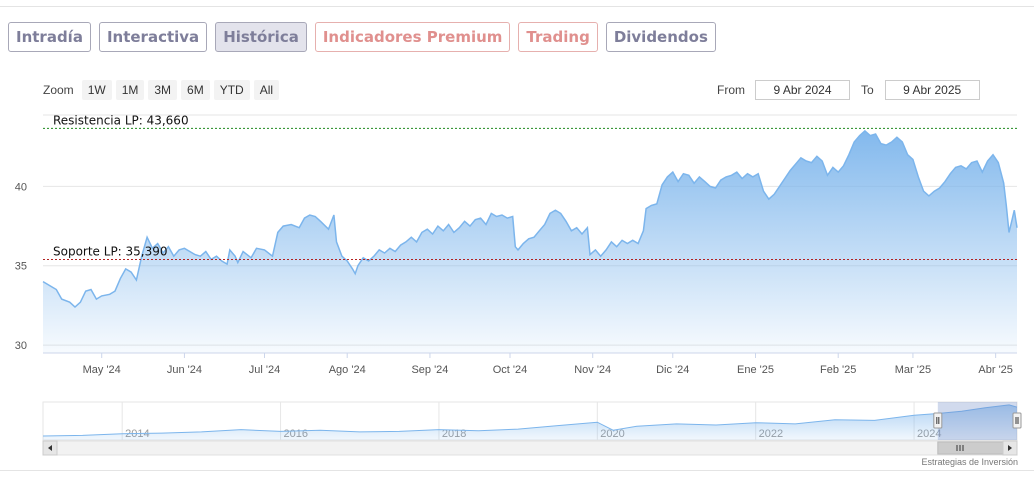 This screenshot has width=1034, height=479. I want to click on zoom-1m-button: 1M, so click(130, 90).